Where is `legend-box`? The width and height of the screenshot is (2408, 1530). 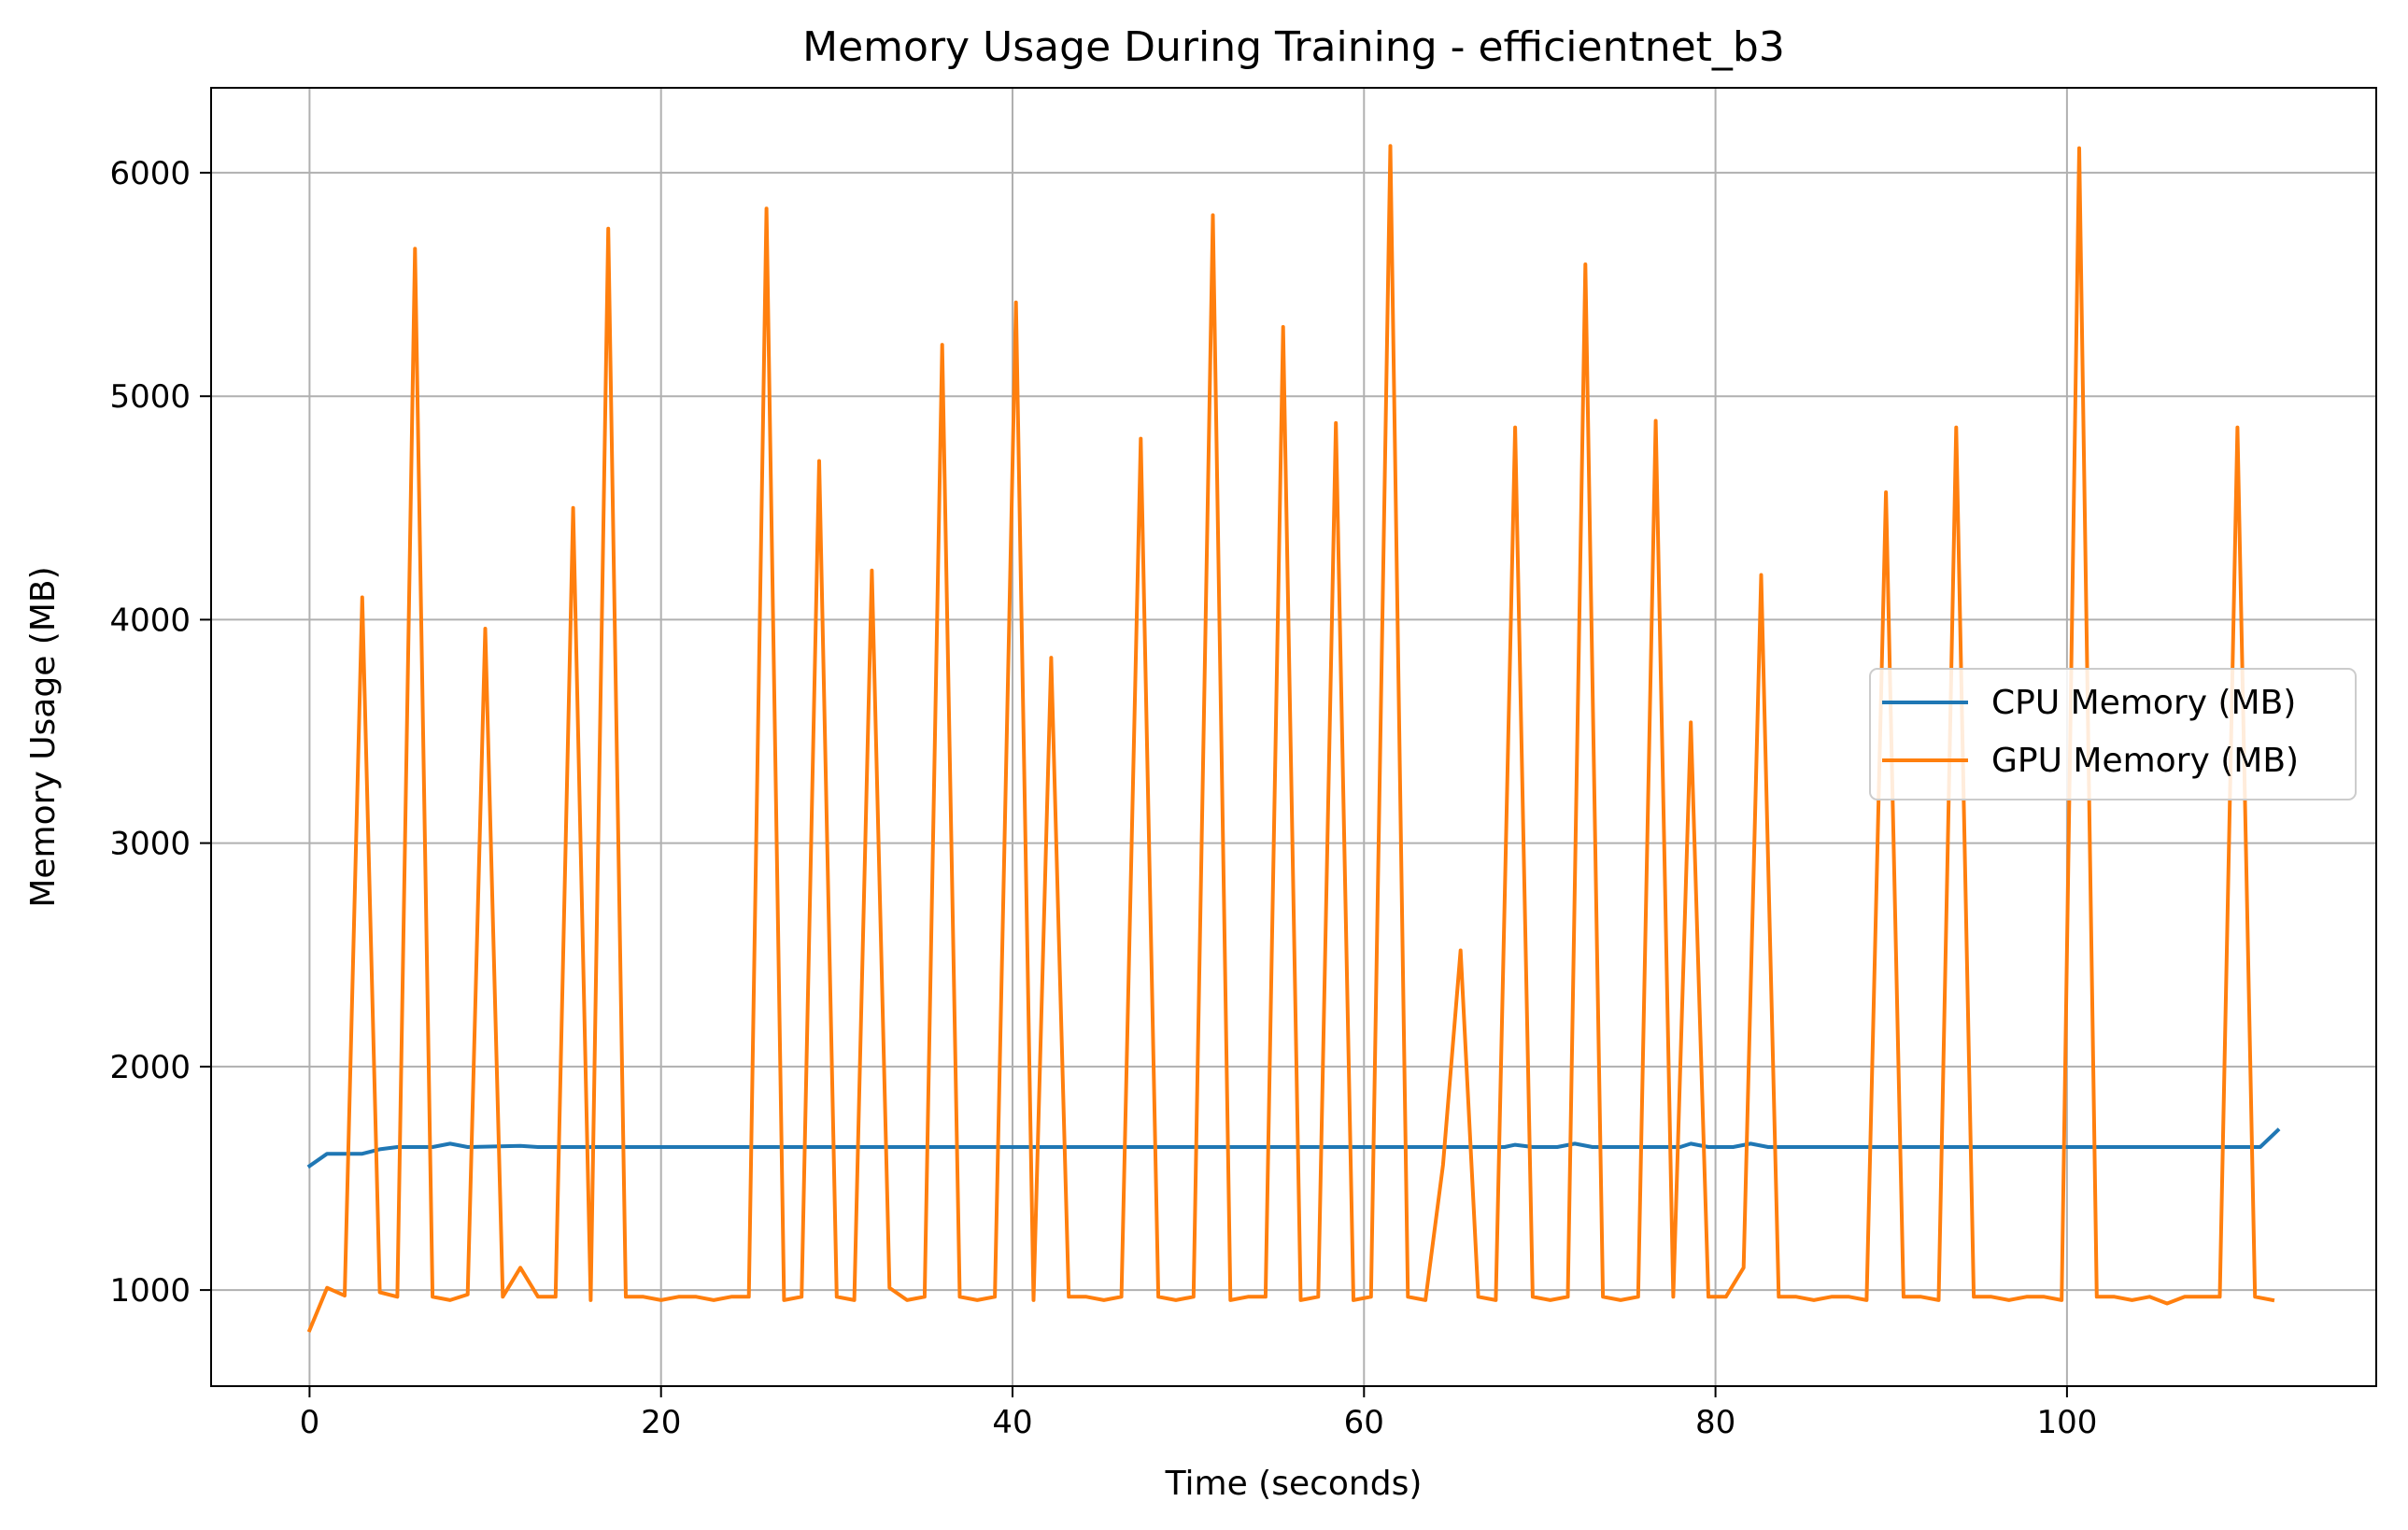 legend-box is located at coordinates (2113, 734).